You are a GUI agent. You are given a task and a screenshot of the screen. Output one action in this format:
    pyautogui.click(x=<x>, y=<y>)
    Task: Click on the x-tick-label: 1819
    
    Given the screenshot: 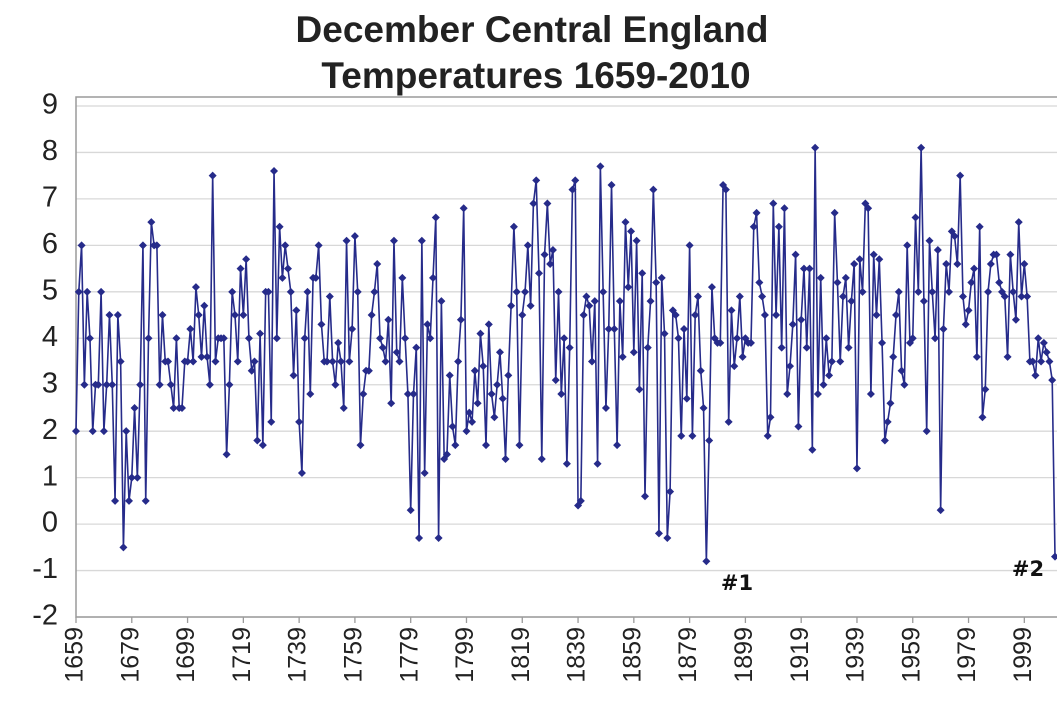 What is the action you would take?
    pyautogui.click(x=521, y=655)
    